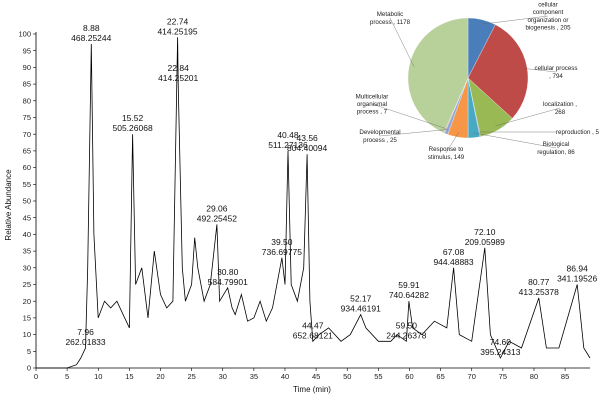  I want to click on y-tick-label: 100, so click(24, 34).